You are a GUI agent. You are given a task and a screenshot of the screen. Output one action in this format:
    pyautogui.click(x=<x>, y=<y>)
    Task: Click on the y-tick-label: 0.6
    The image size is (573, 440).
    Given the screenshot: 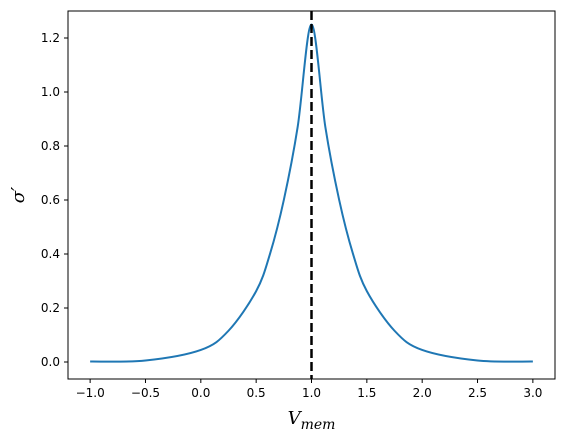 What is the action you would take?
    pyautogui.click(x=50, y=200)
    